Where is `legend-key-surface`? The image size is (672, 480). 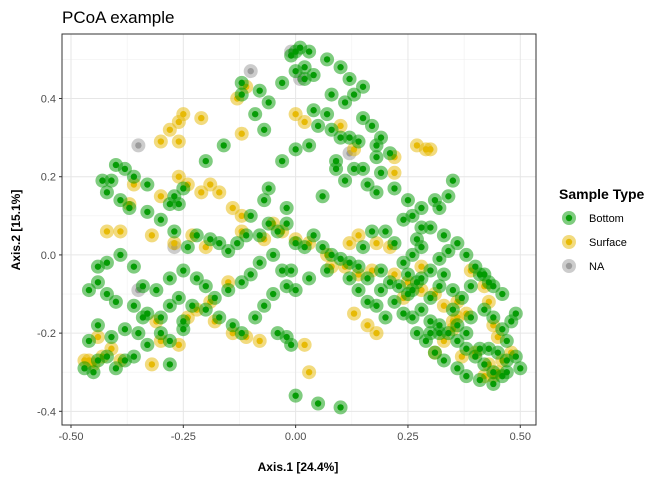 legend-key-surface is located at coordinates (569, 242).